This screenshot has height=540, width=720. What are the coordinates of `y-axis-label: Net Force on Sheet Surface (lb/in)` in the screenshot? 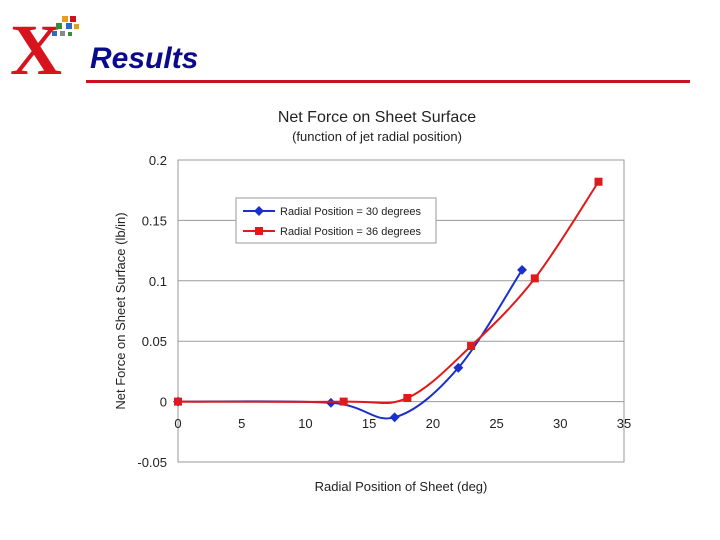 It's located at (120, 310).